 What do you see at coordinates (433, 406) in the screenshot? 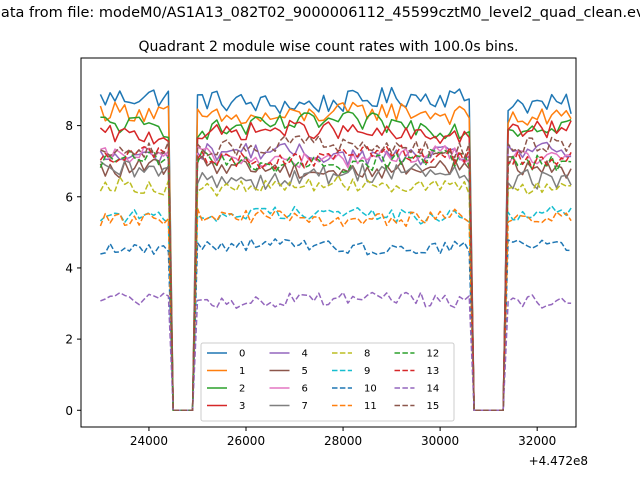
I see `legend-label-15: 15` at bounding box center [433, 406].